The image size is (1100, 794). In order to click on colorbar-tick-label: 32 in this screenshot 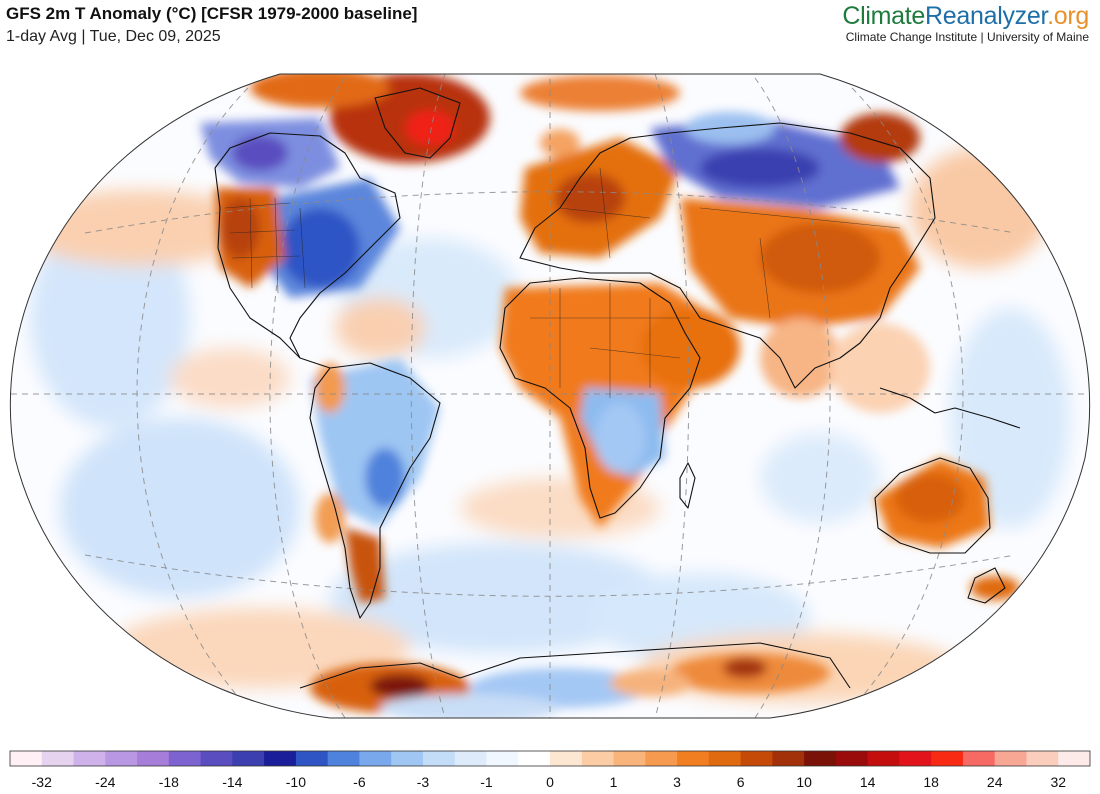, I will do `click(1058, 782)`.